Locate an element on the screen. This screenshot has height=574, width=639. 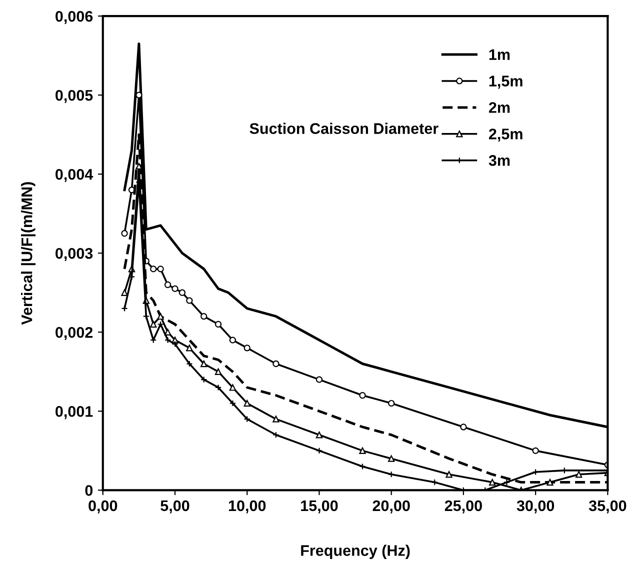
legend-label: 1,5m is located at coordinates (505, 82).